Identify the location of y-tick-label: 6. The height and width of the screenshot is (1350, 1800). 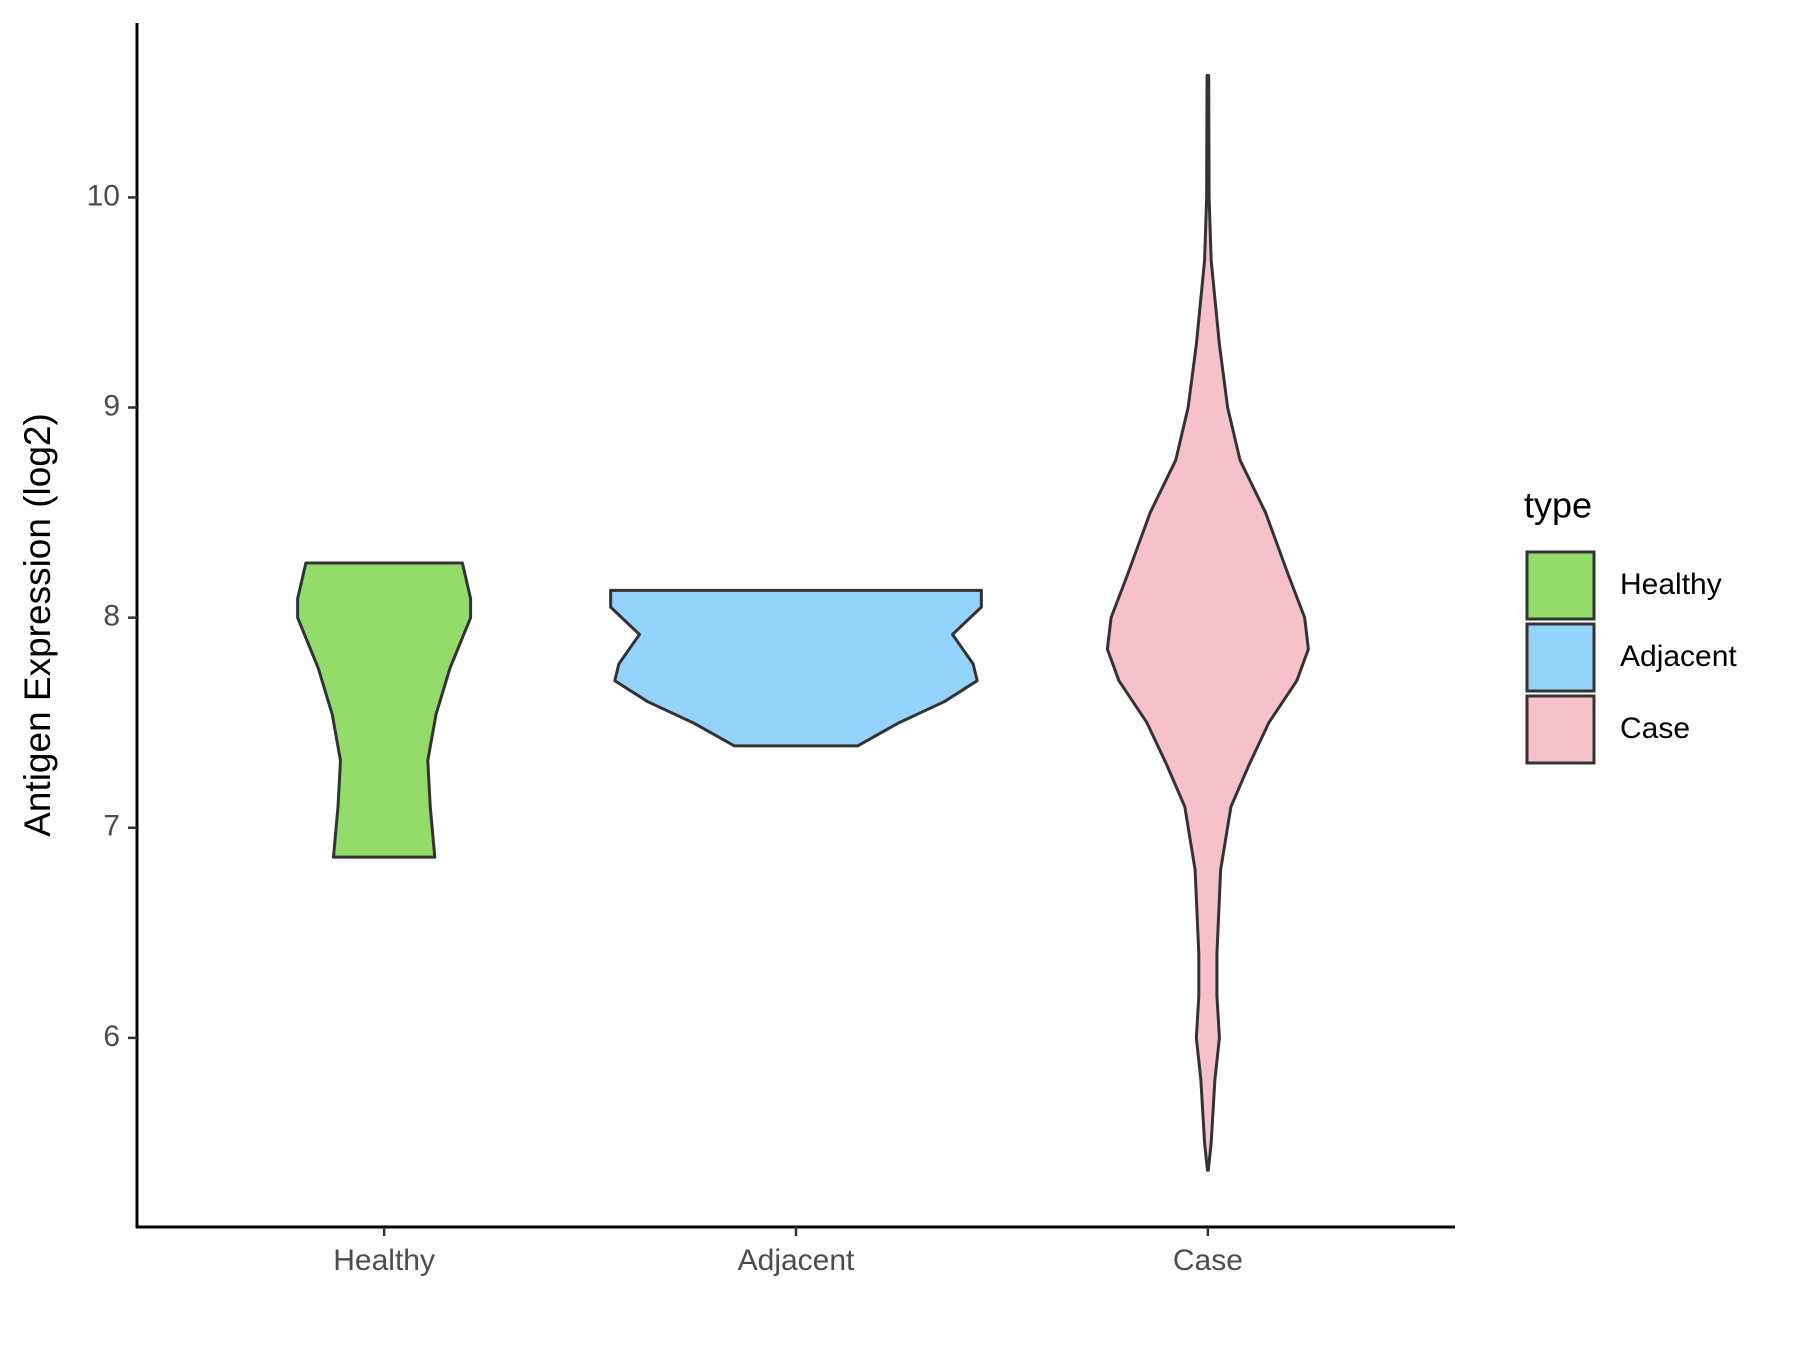
(111, 1036).